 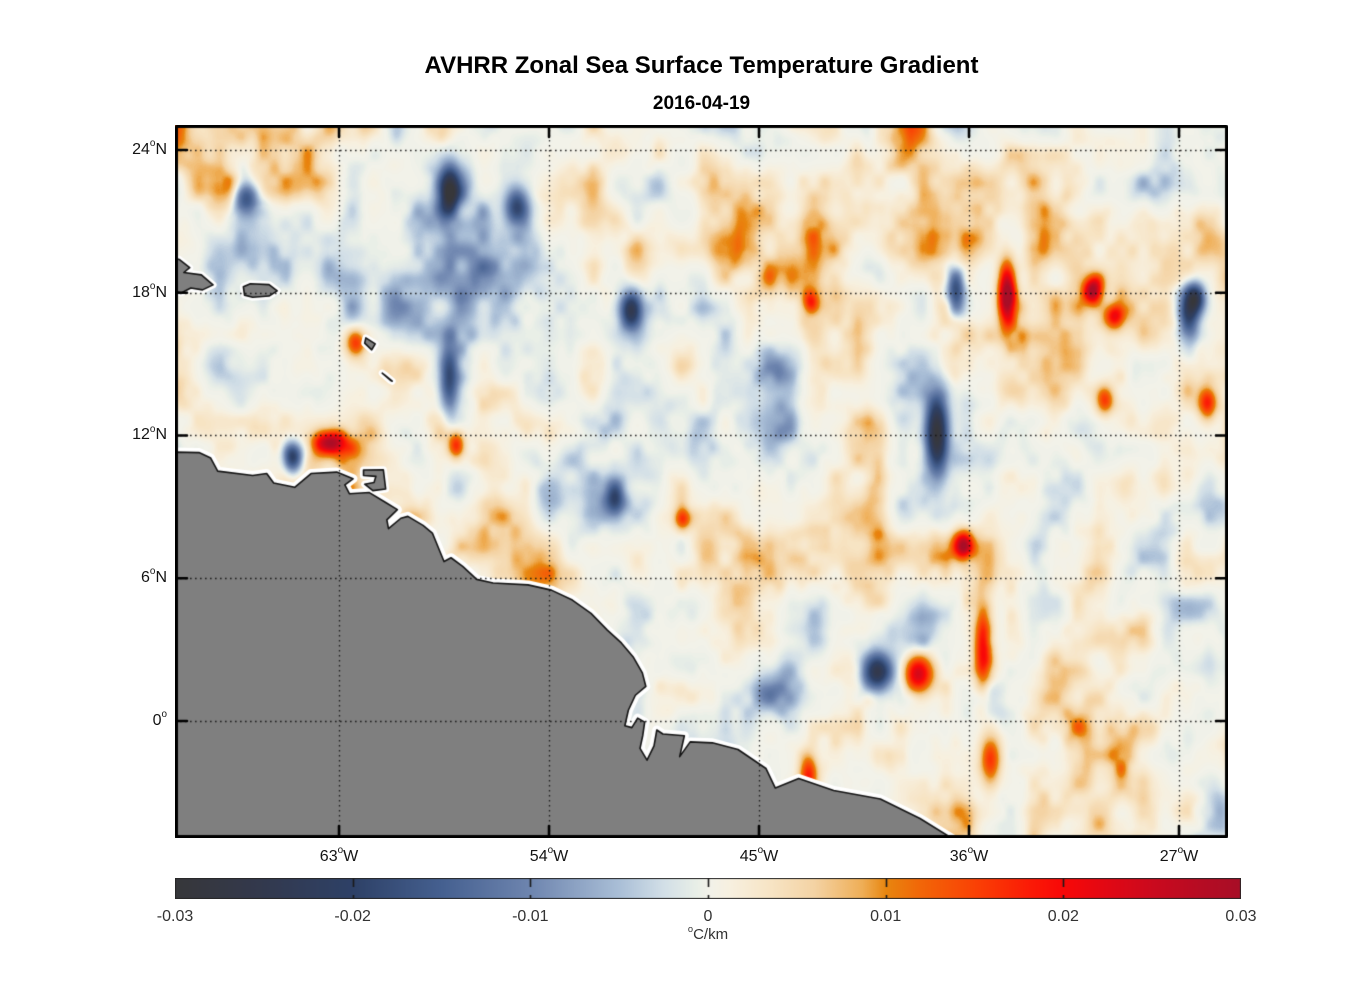 I want to click on colorbar, so click(x=708, y=888).